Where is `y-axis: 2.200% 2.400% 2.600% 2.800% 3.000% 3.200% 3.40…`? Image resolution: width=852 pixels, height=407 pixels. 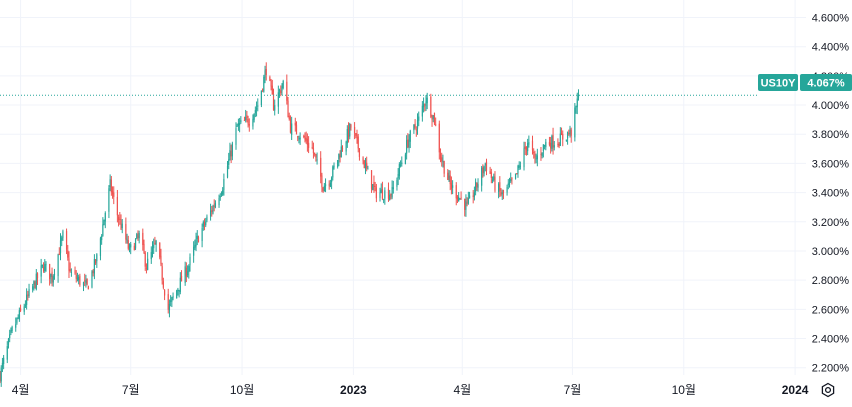 y-axis: 2.200% 2.400% 2.600% 2.800% 3.000% 3.200% 3.40… is located at coordinates (831, 187).